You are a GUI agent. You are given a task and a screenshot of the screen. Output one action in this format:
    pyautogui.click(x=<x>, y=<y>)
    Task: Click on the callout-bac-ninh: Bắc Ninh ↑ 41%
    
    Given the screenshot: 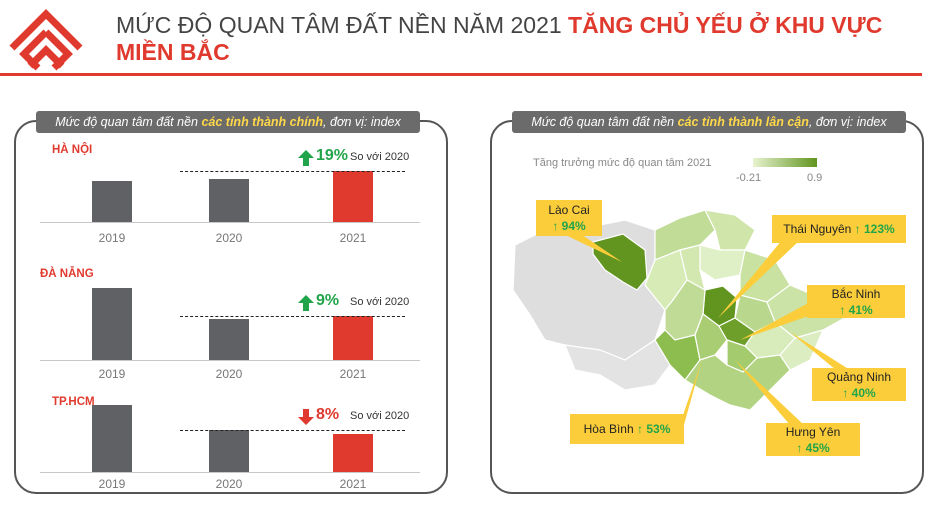 What is the action you would take?
    pyautogui.click(x=856, y=301)
    